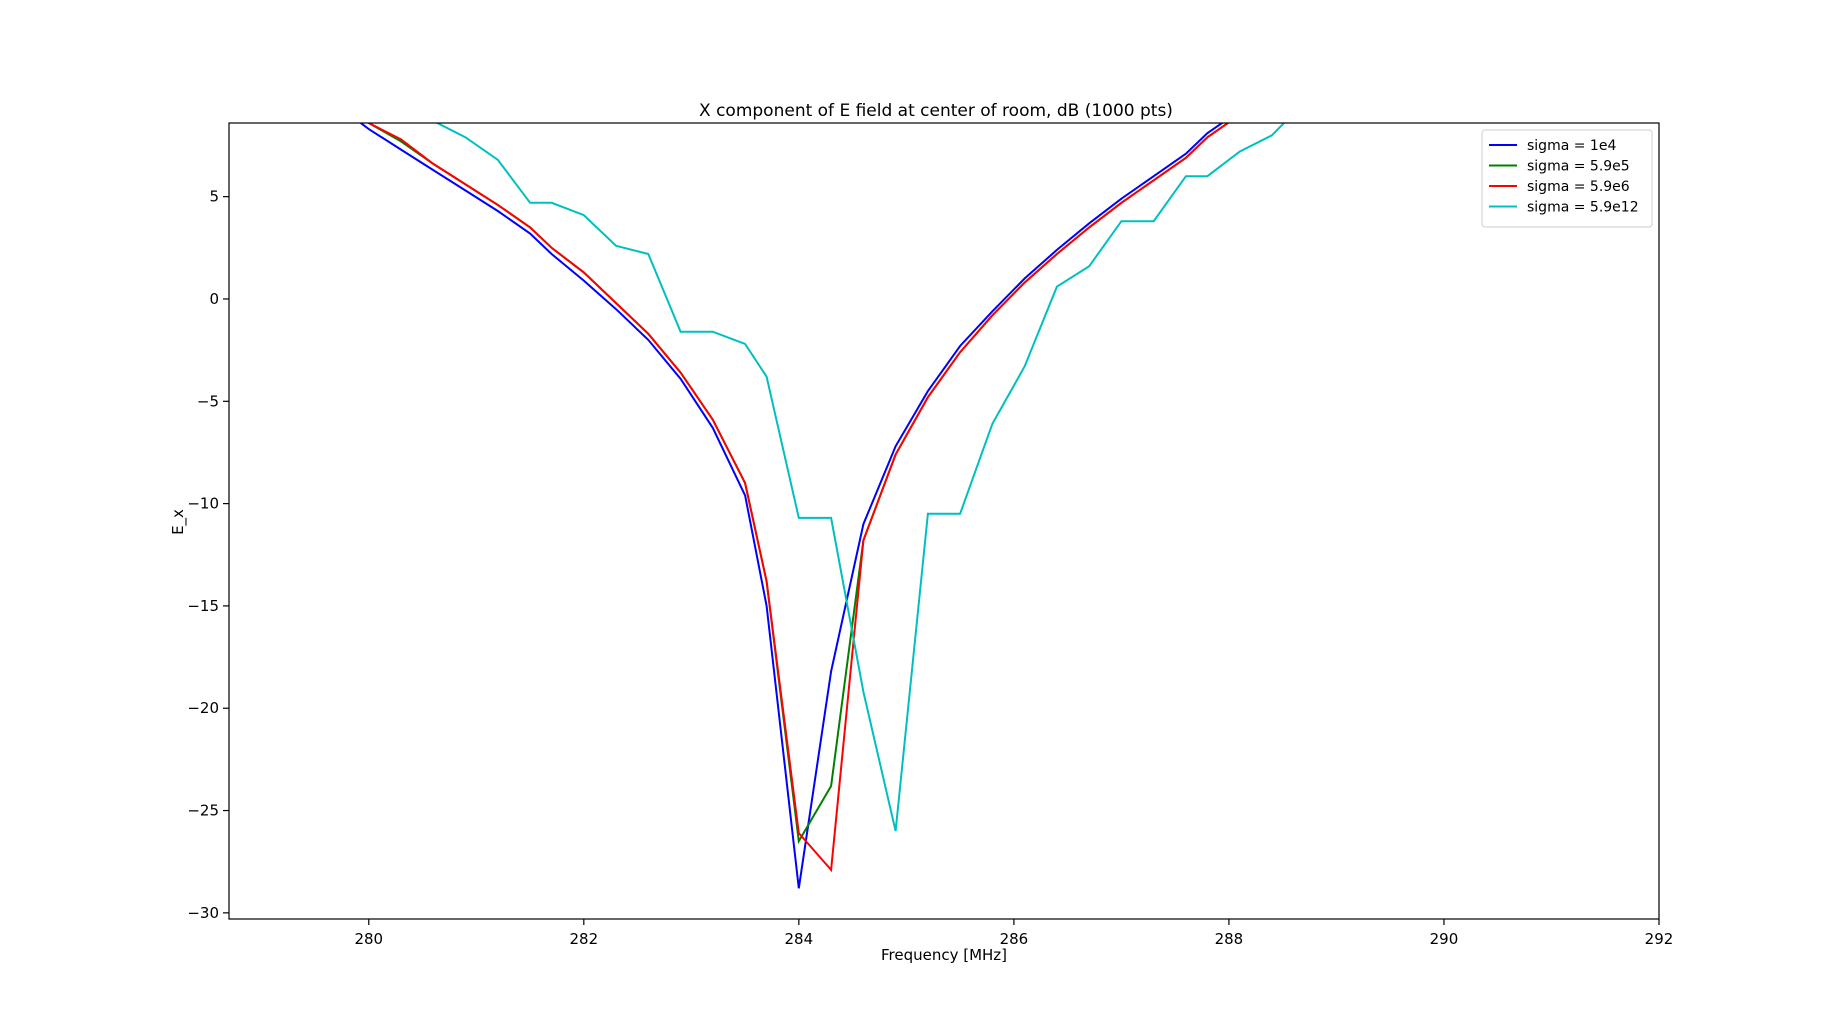  I want to click on legend-label: sigma = 5.9e12, so click(1583, 208).